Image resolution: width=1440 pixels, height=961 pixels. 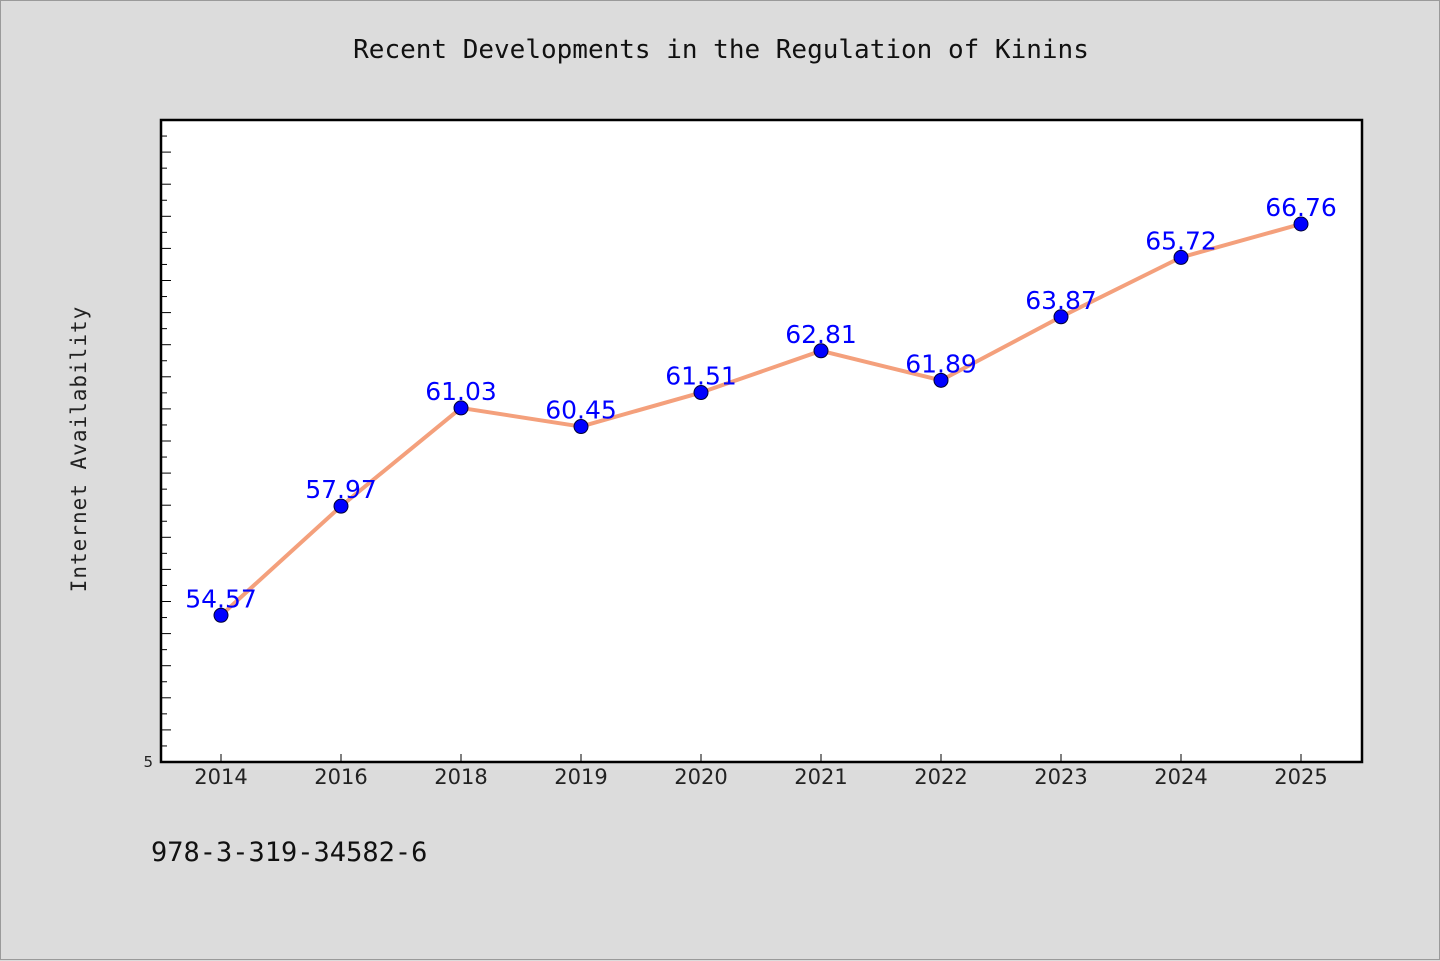 I want to click on data-label: 60.45, so click(x=581, y=410).